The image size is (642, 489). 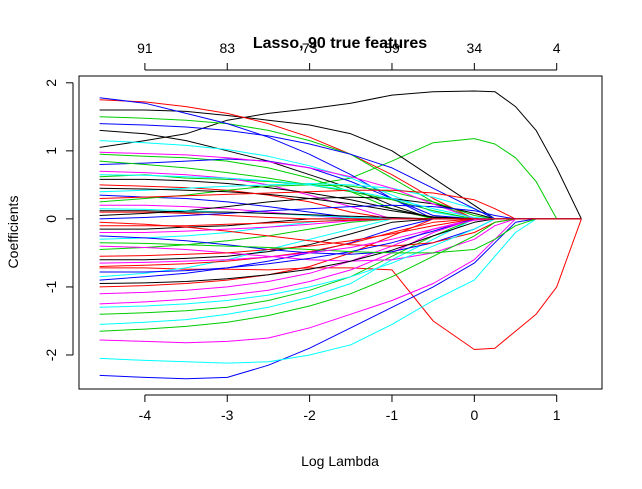 I want to click on y-tick-label: 2, so click(x=51, y=83).